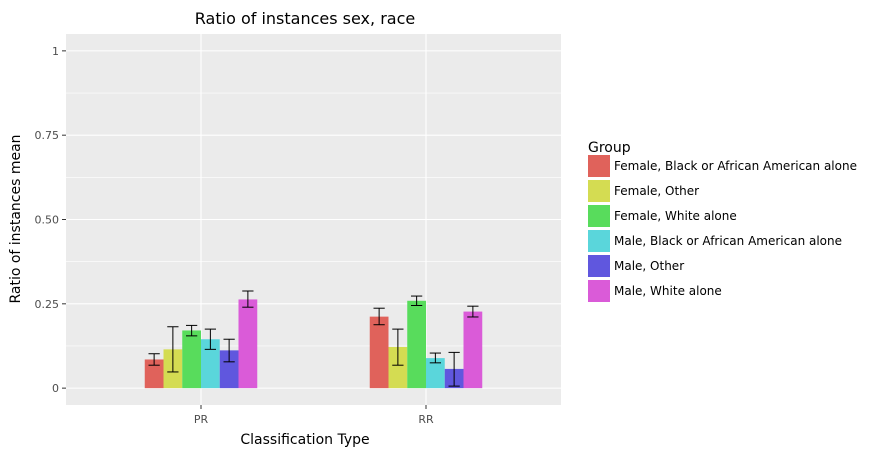 Image resolution: width=889 pixels, height=456 pixels. Describe the element at coordinates (55, 388) in the screenshot. I see `y-tick-label: 0` at that location.